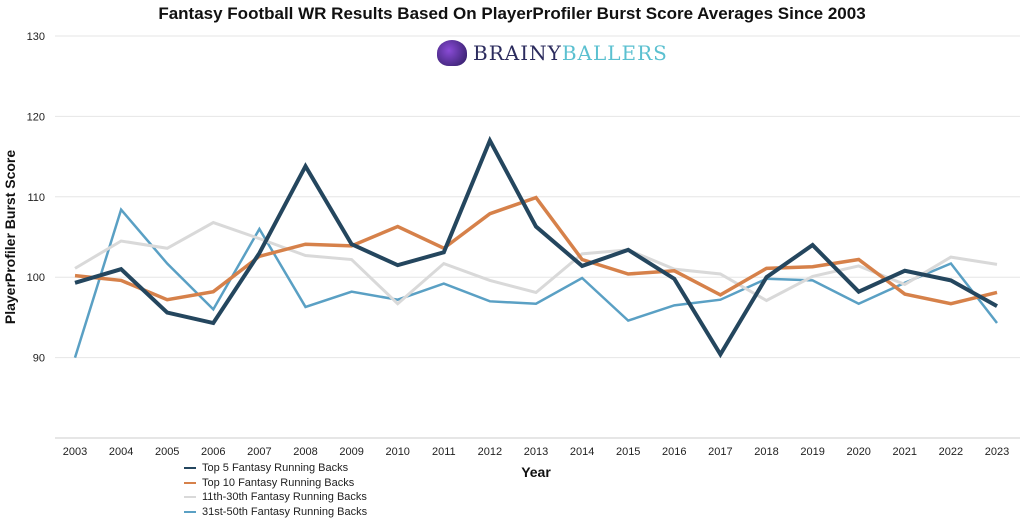 Image resolution: width=1024 pixels, height=519 pixels. I want to click on legend-item: Top 5 Fantasy Running Backs, so click(275, 468).